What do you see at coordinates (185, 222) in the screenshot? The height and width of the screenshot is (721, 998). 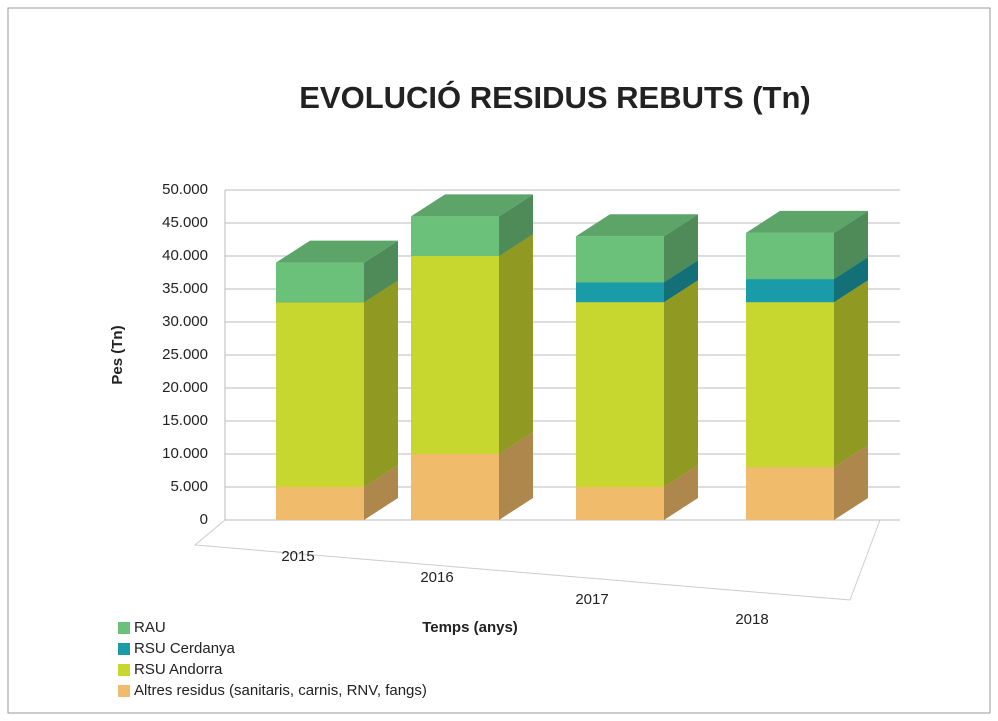 I see `y-tick-label: 45.000` at bounding box center [185, 222].